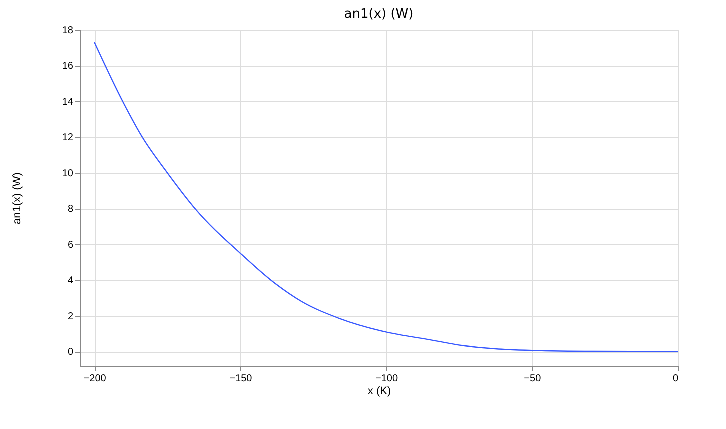  Describe the element at coordinates (68, 66) in the screenshot. I see `y-tick-label: 16` at that location.